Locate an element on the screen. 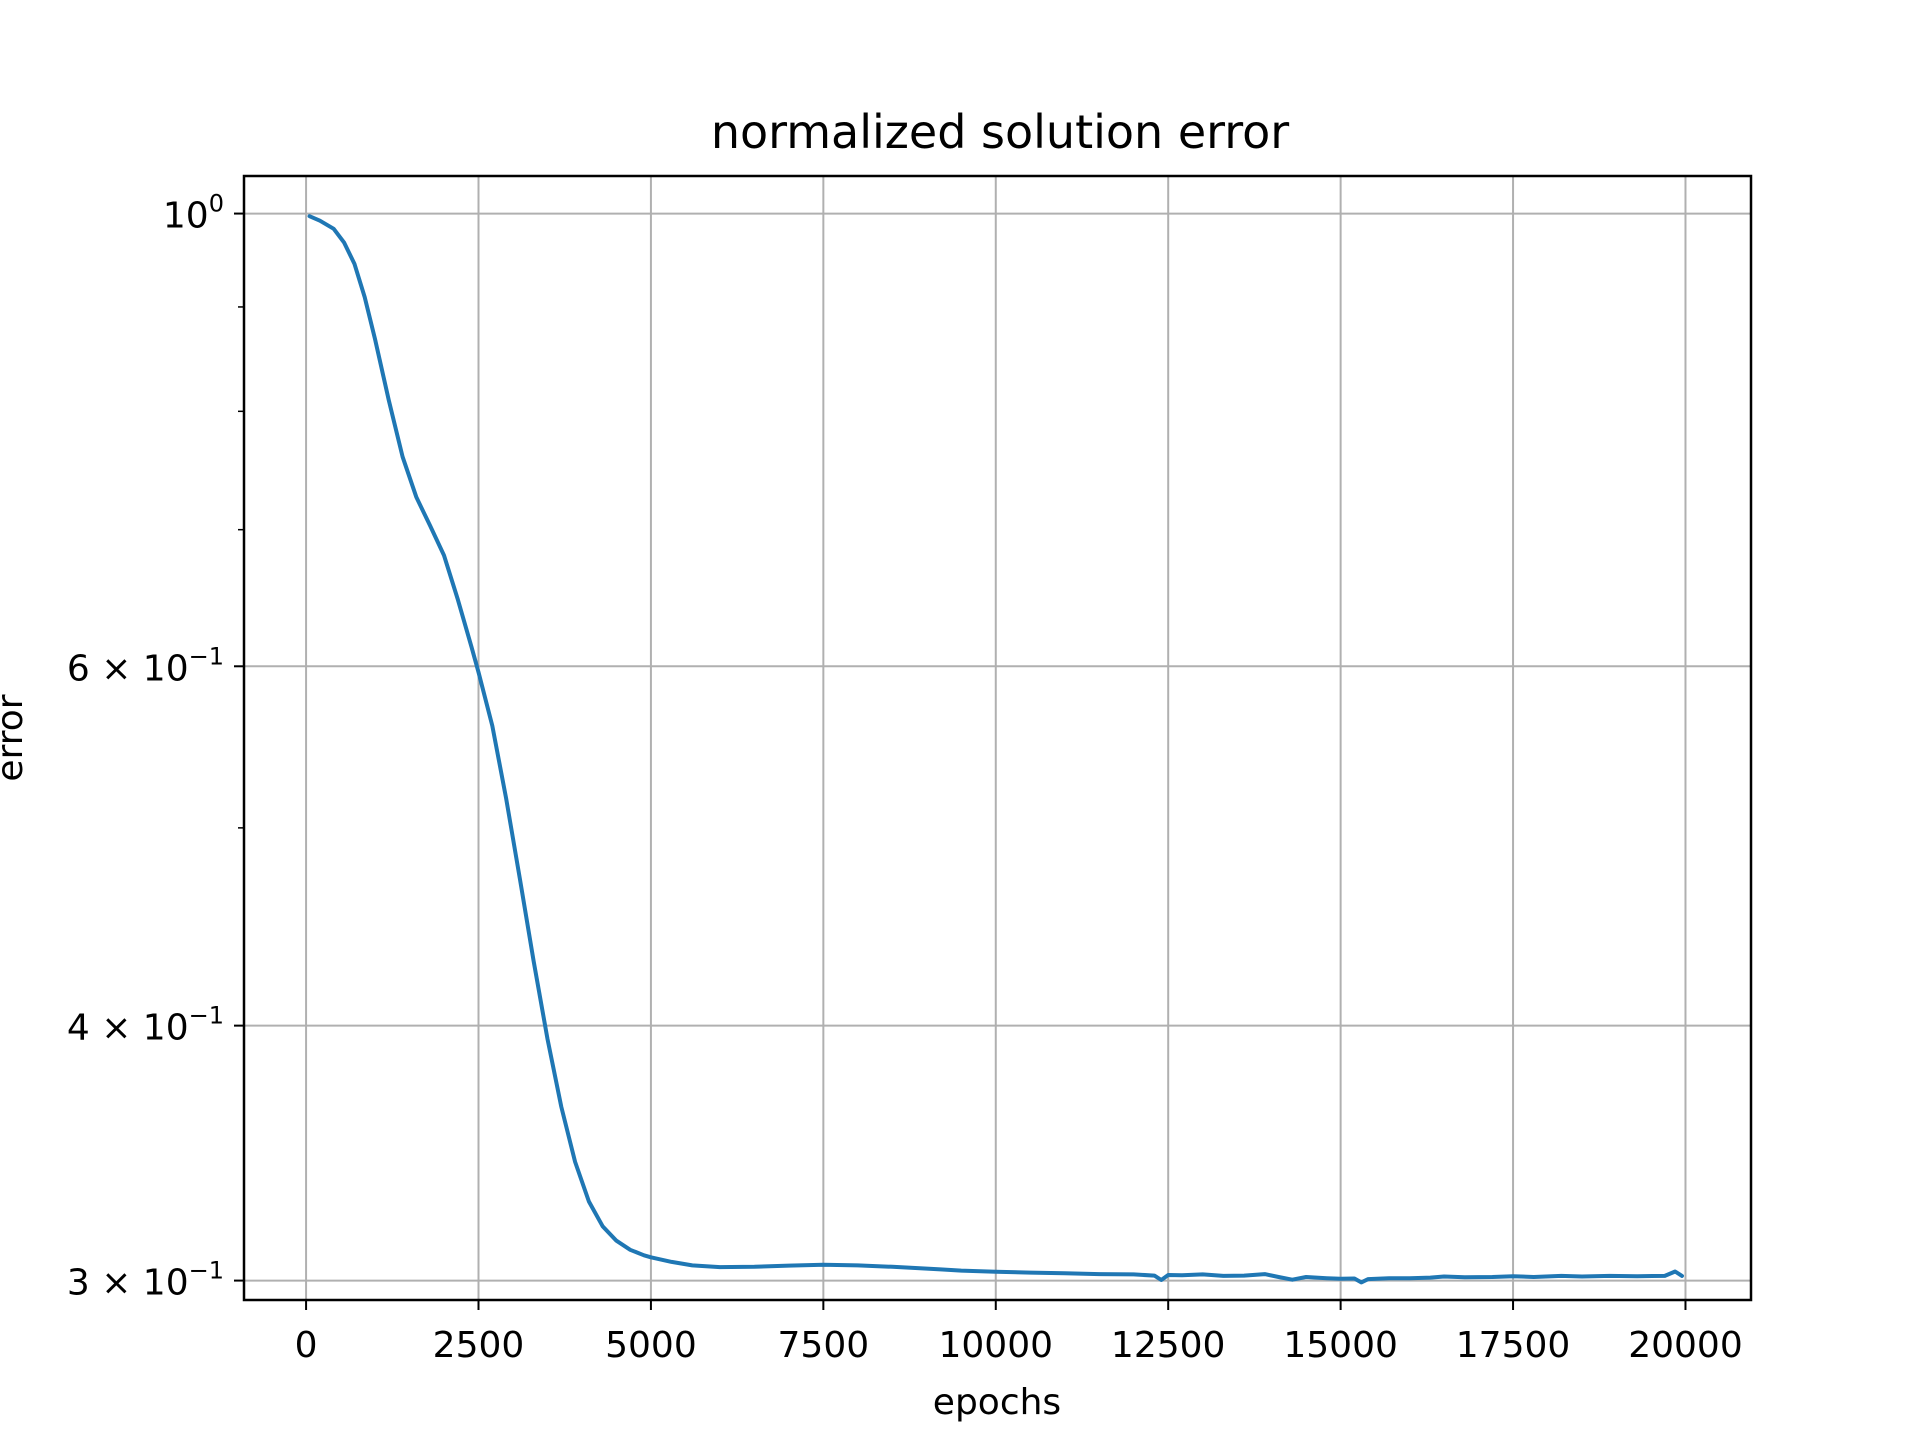  x-tick-label: 20000 is located at coordinates (1685, 1345).